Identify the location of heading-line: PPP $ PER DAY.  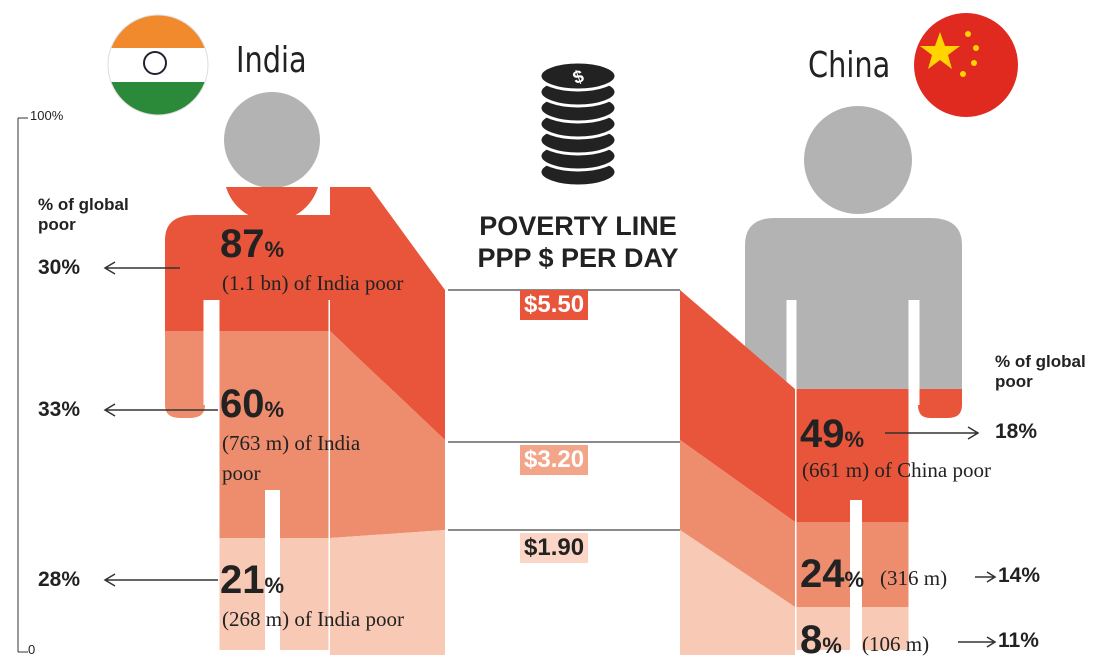
(578, 258).